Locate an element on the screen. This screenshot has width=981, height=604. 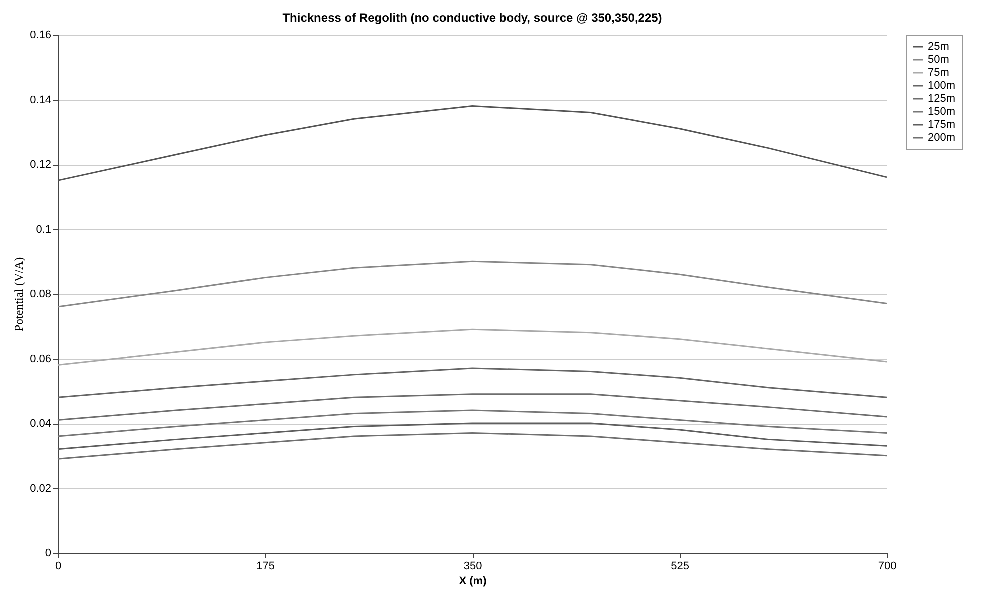
x-tick-label: 175 is located at coordinates (265, 566).